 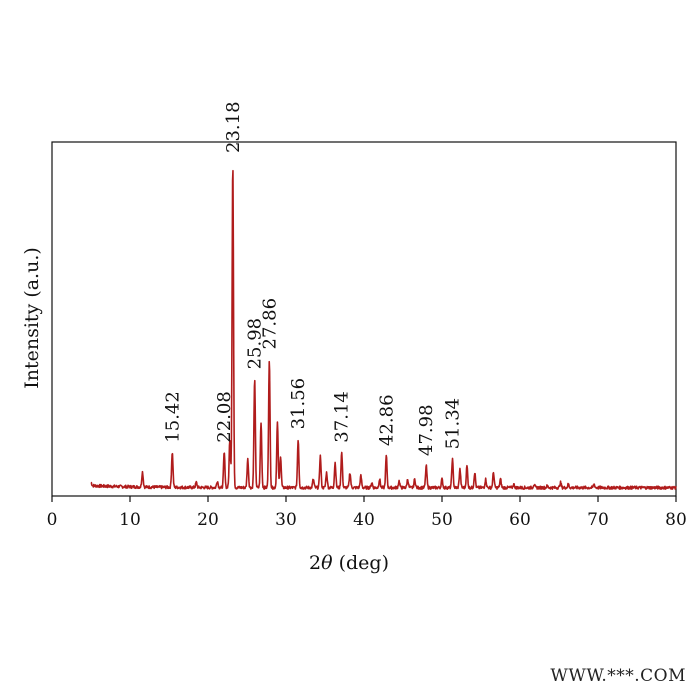 What do you see at coordinates (208, 520) in the screenshot?
I see `x-tick-label-20: 20` at bounding box center [208, 520].